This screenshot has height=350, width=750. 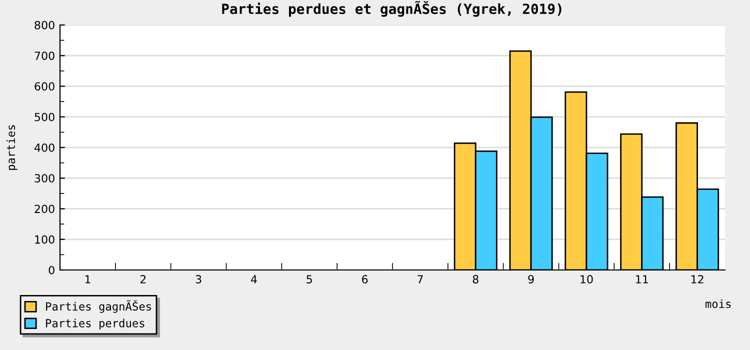 I want to click on x-tick-label: 4, so click(x=253, y=279).